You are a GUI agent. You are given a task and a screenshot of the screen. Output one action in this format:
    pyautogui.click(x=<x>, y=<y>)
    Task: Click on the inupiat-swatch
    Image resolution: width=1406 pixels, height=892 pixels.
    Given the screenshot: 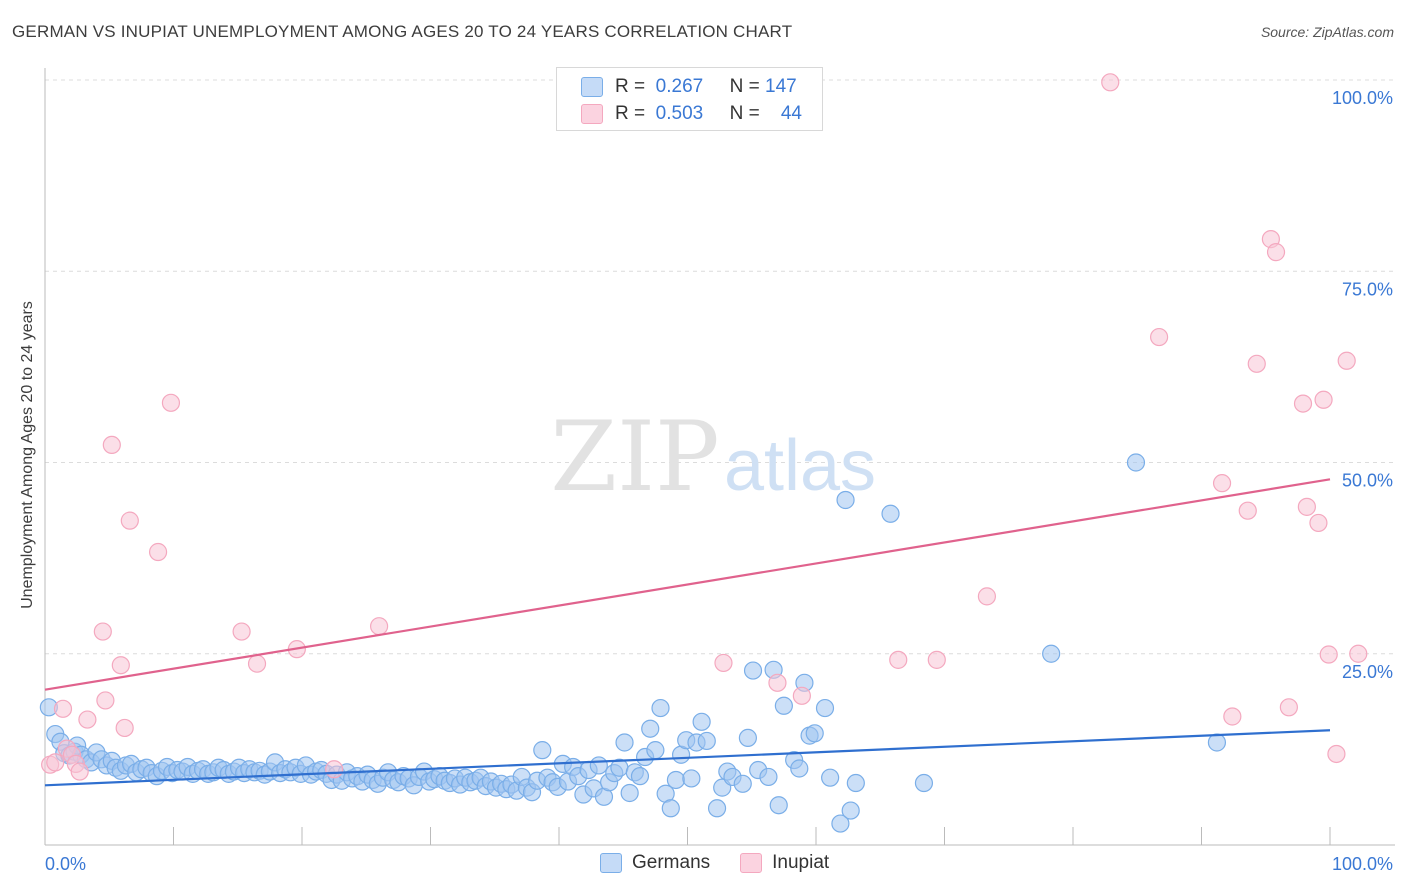 What is the action you would take?
    pyautogui.click(x=592, y=114)
    